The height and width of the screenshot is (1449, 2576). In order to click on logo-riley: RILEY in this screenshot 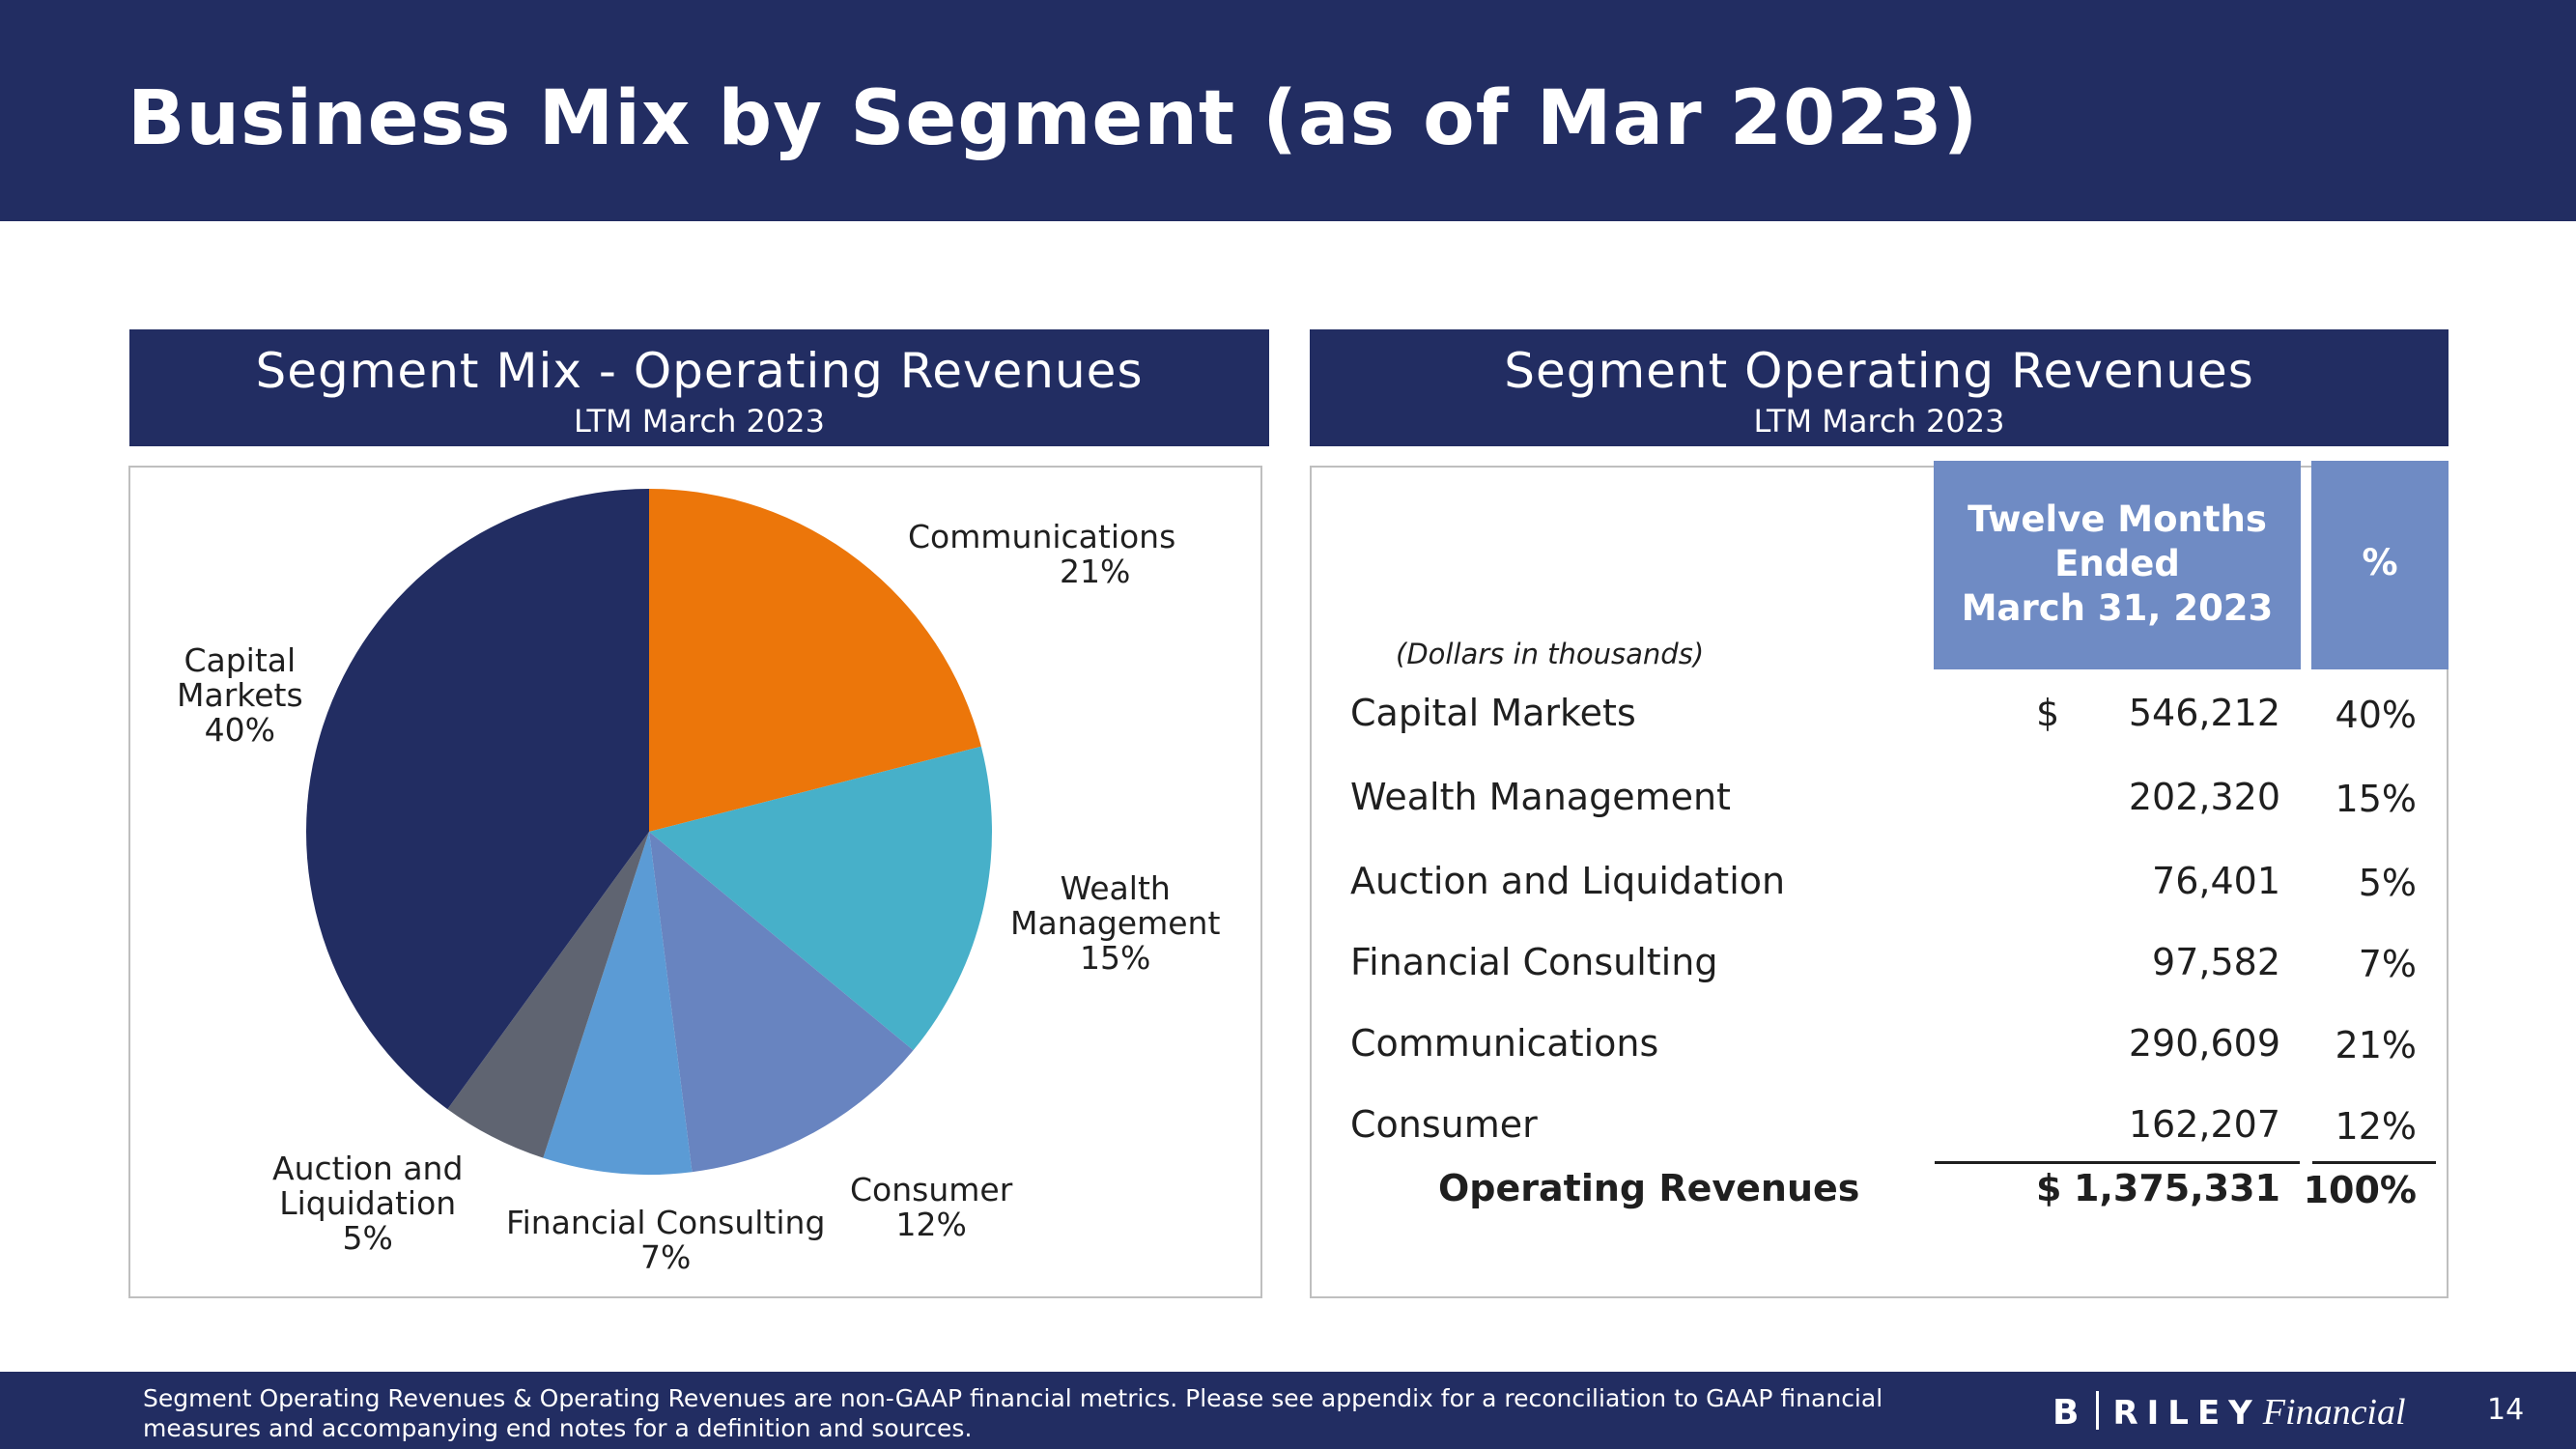, I will do `click(2186, 1413)`.